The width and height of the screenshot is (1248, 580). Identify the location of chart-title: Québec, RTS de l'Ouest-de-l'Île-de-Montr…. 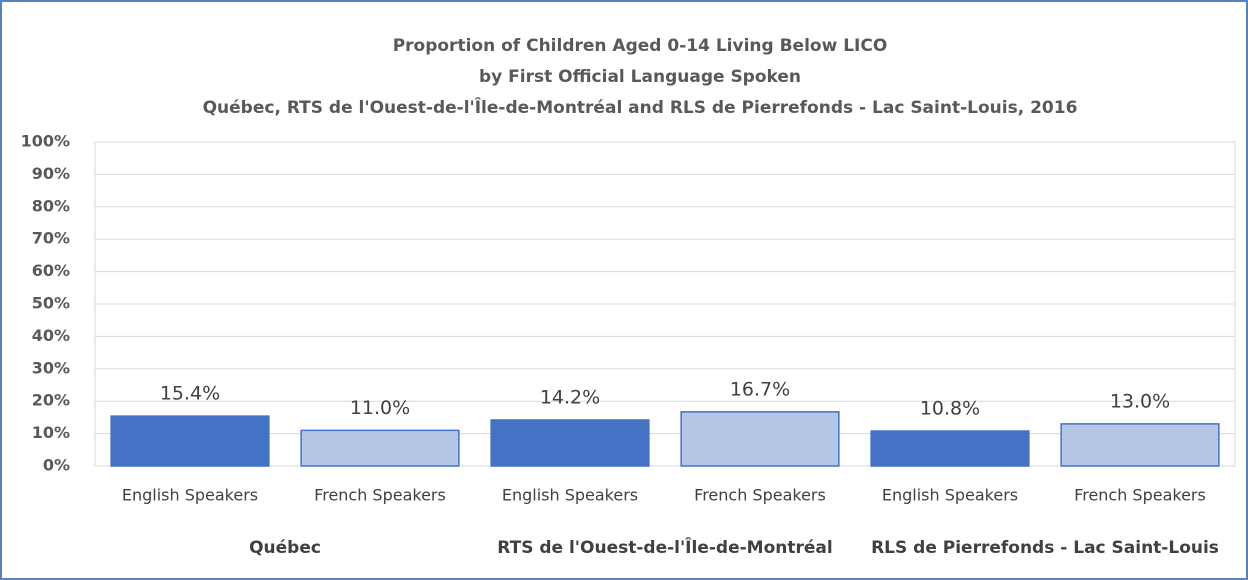
(640, 107).